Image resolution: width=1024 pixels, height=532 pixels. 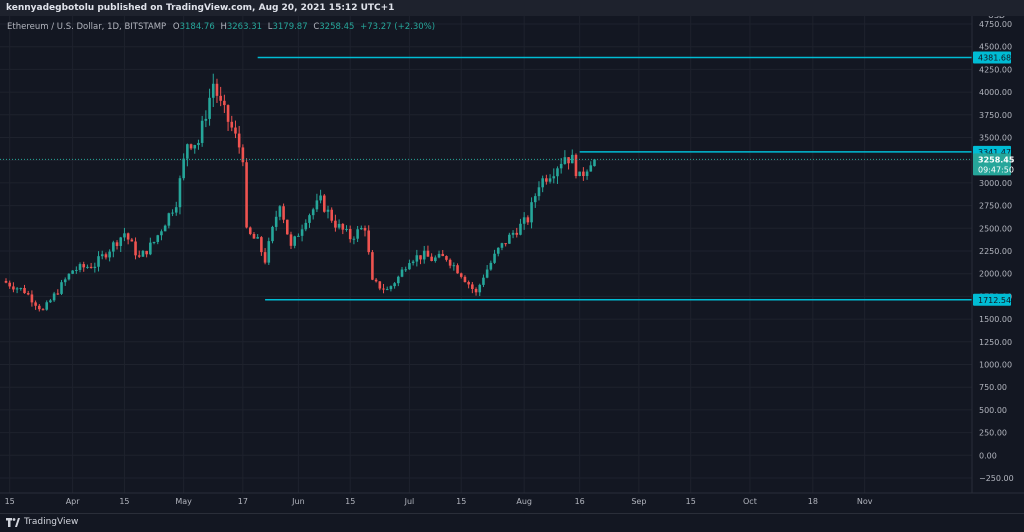 I want to click on level-price-tag, so click(x=992, y=57).